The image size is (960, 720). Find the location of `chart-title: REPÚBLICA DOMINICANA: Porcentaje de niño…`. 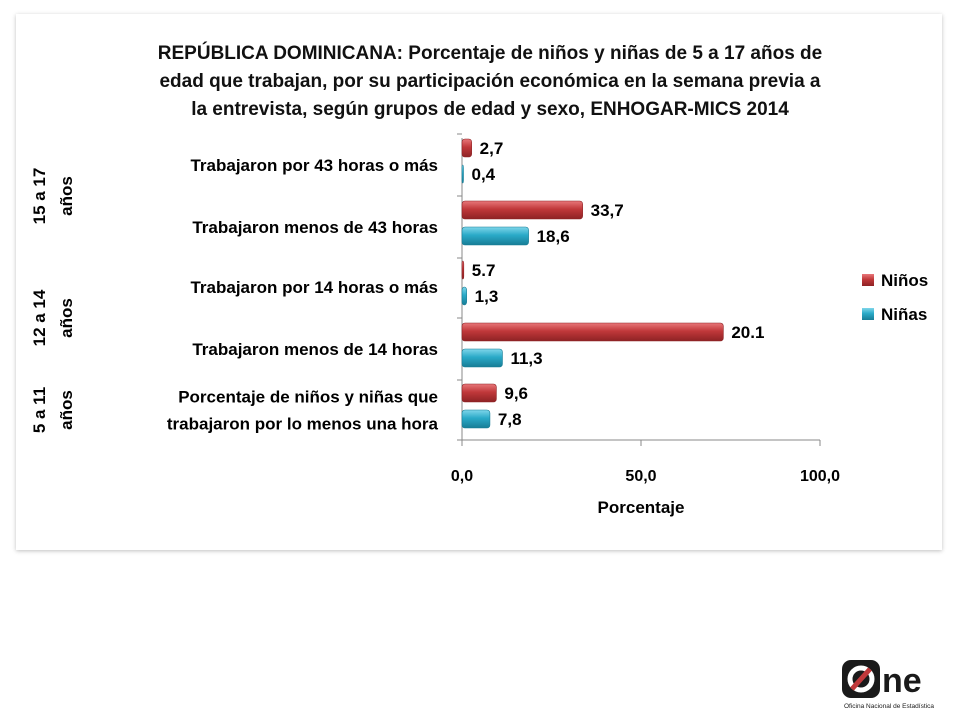

chart-title: REPÚBLICA DOMINICANA: Porcentaje de niño… is located at coordinates (490, 82).